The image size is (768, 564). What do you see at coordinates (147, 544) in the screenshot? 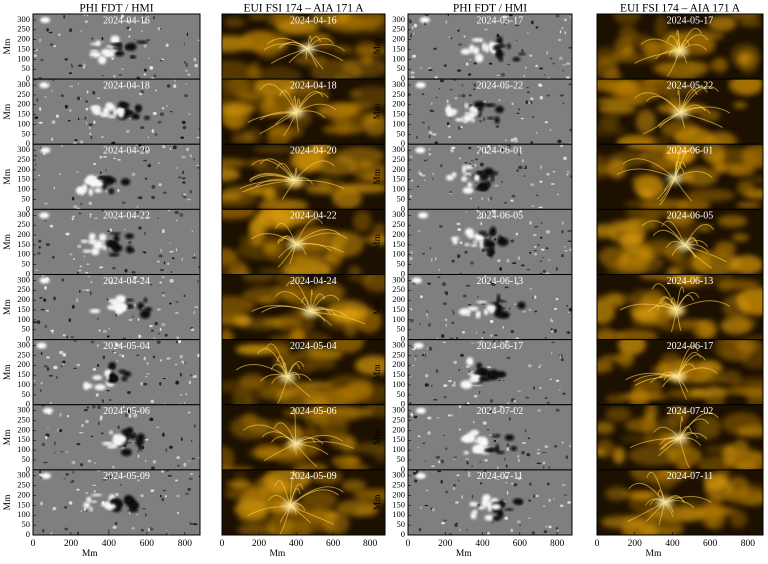
I see `x-tick-label: 600` at bounding box center [147, 544].